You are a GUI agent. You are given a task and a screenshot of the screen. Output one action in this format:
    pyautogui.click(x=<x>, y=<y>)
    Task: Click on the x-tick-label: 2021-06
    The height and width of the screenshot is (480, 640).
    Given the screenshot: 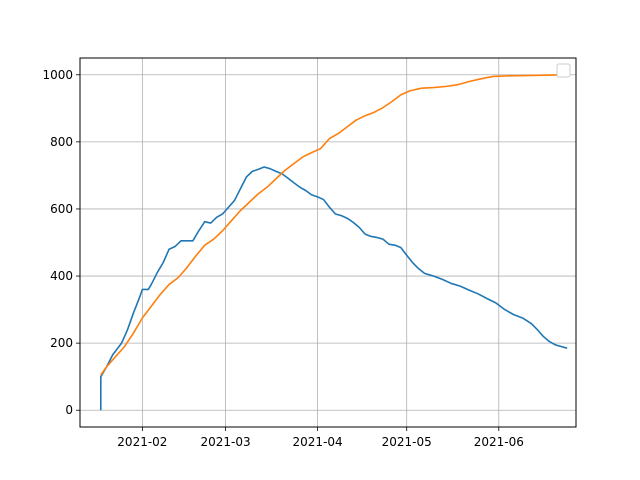 What is the action you would take?
    pyautogui.click(x=499, y=442)
    